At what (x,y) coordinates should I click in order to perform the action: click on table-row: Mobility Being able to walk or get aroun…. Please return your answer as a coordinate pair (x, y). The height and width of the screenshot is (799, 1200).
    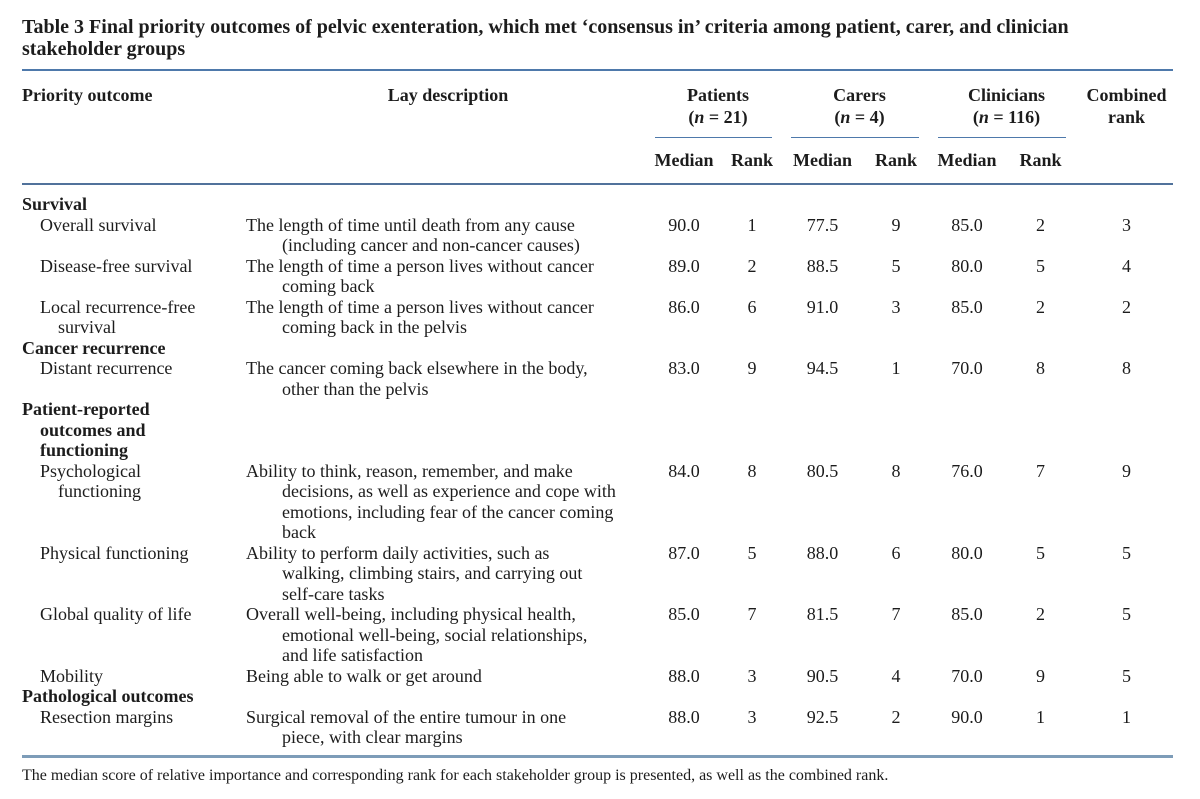
    Looking at the image, I should click on (597, 676).